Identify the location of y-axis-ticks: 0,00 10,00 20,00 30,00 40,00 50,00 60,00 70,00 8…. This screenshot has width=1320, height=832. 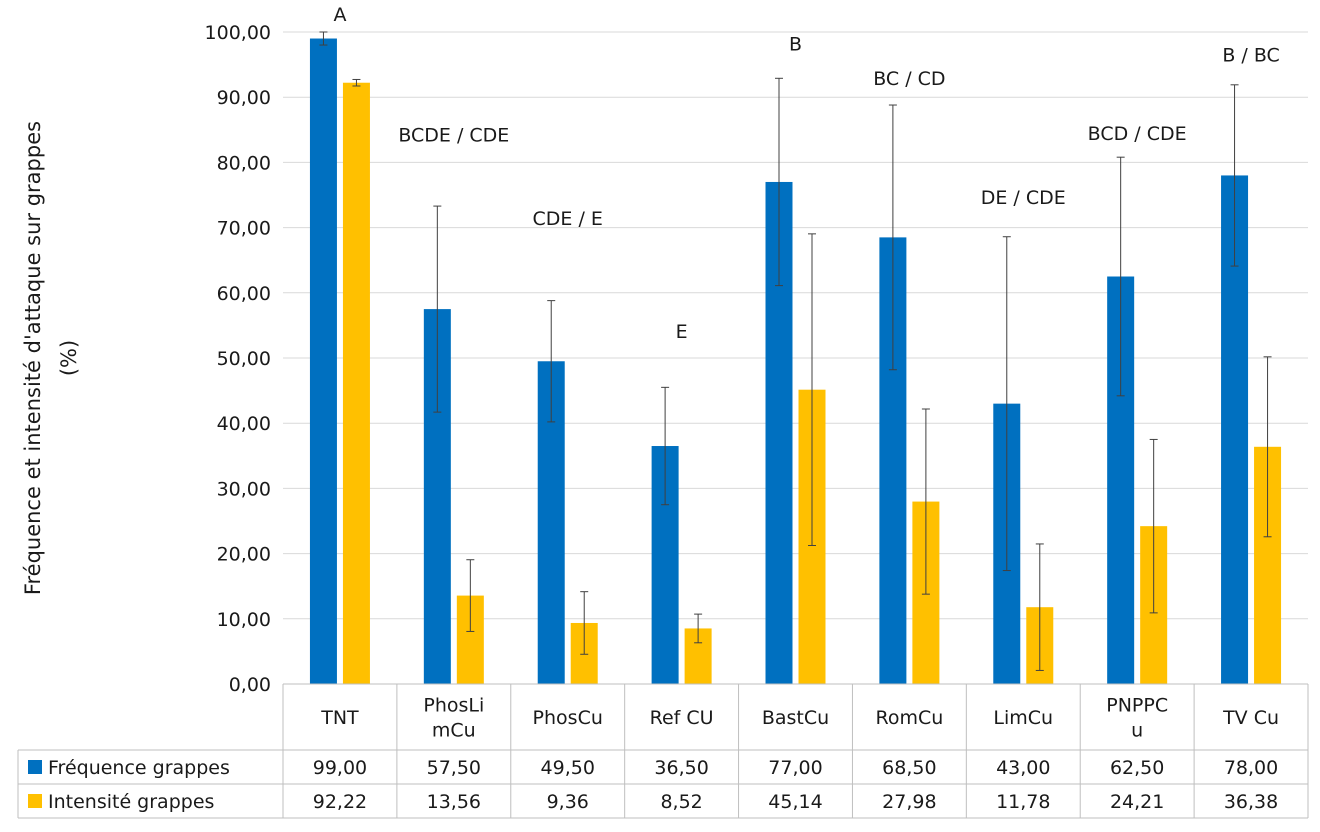
(238, 359).